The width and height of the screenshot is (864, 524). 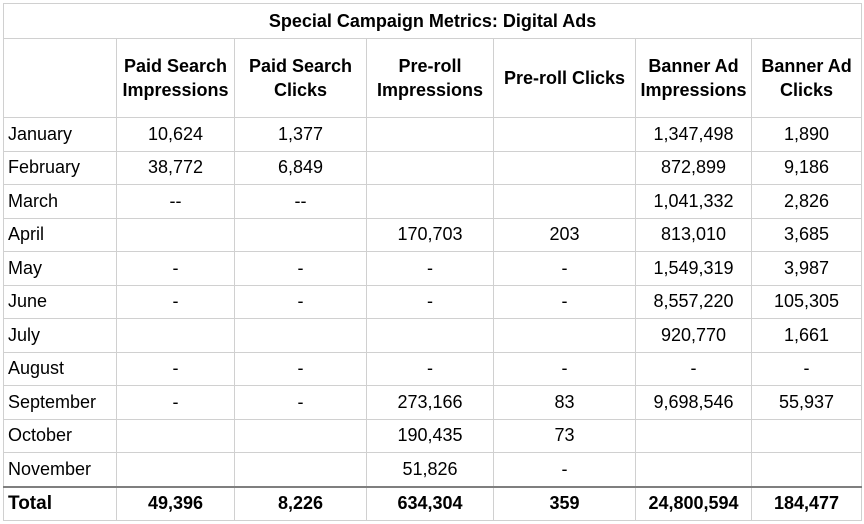 I want to click on table-cell: 813,010, so click(x=693, y=234).